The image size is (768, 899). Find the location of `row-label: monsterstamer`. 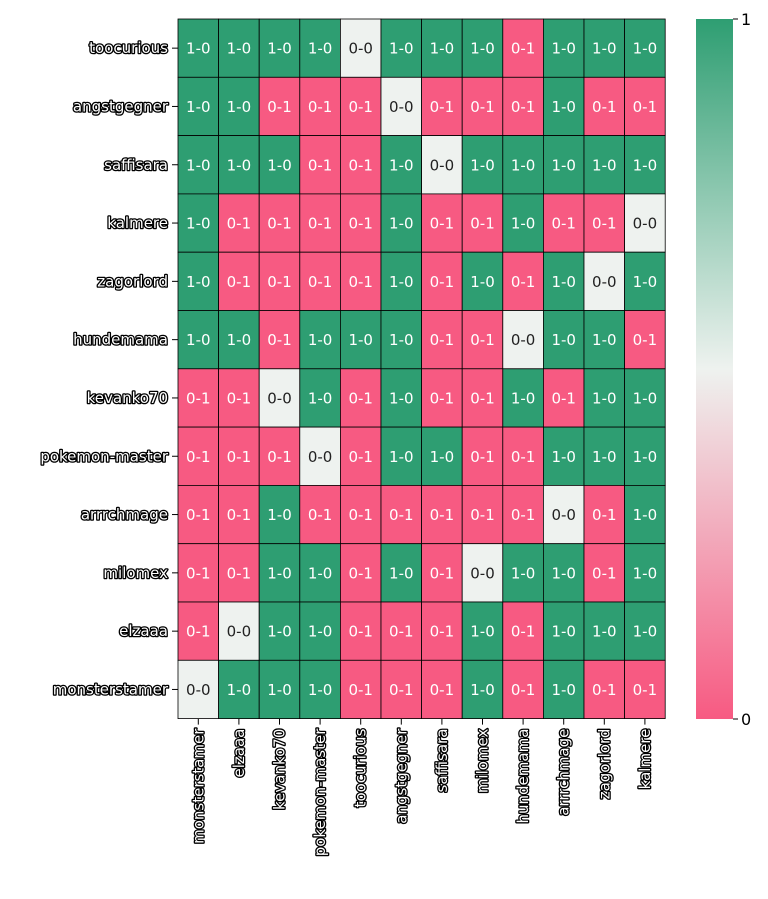

row-label: monsterstamer is located at coordinates (111, 689).